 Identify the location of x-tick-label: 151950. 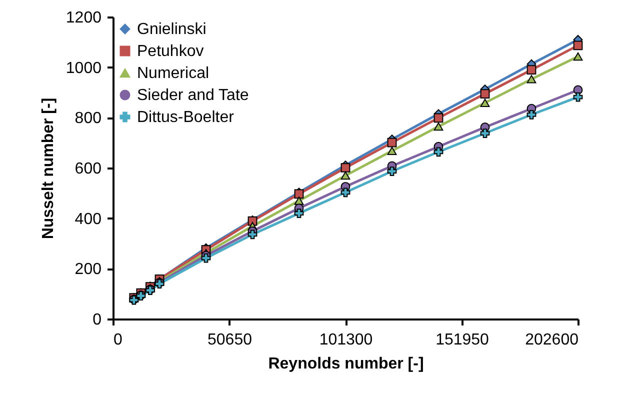
(463, 340).